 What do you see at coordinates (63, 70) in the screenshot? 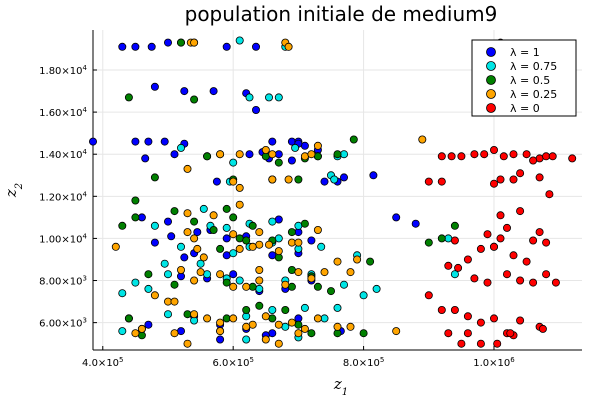
I see `y-tick-label: 1.80×104` at bounding box center [63, 70].